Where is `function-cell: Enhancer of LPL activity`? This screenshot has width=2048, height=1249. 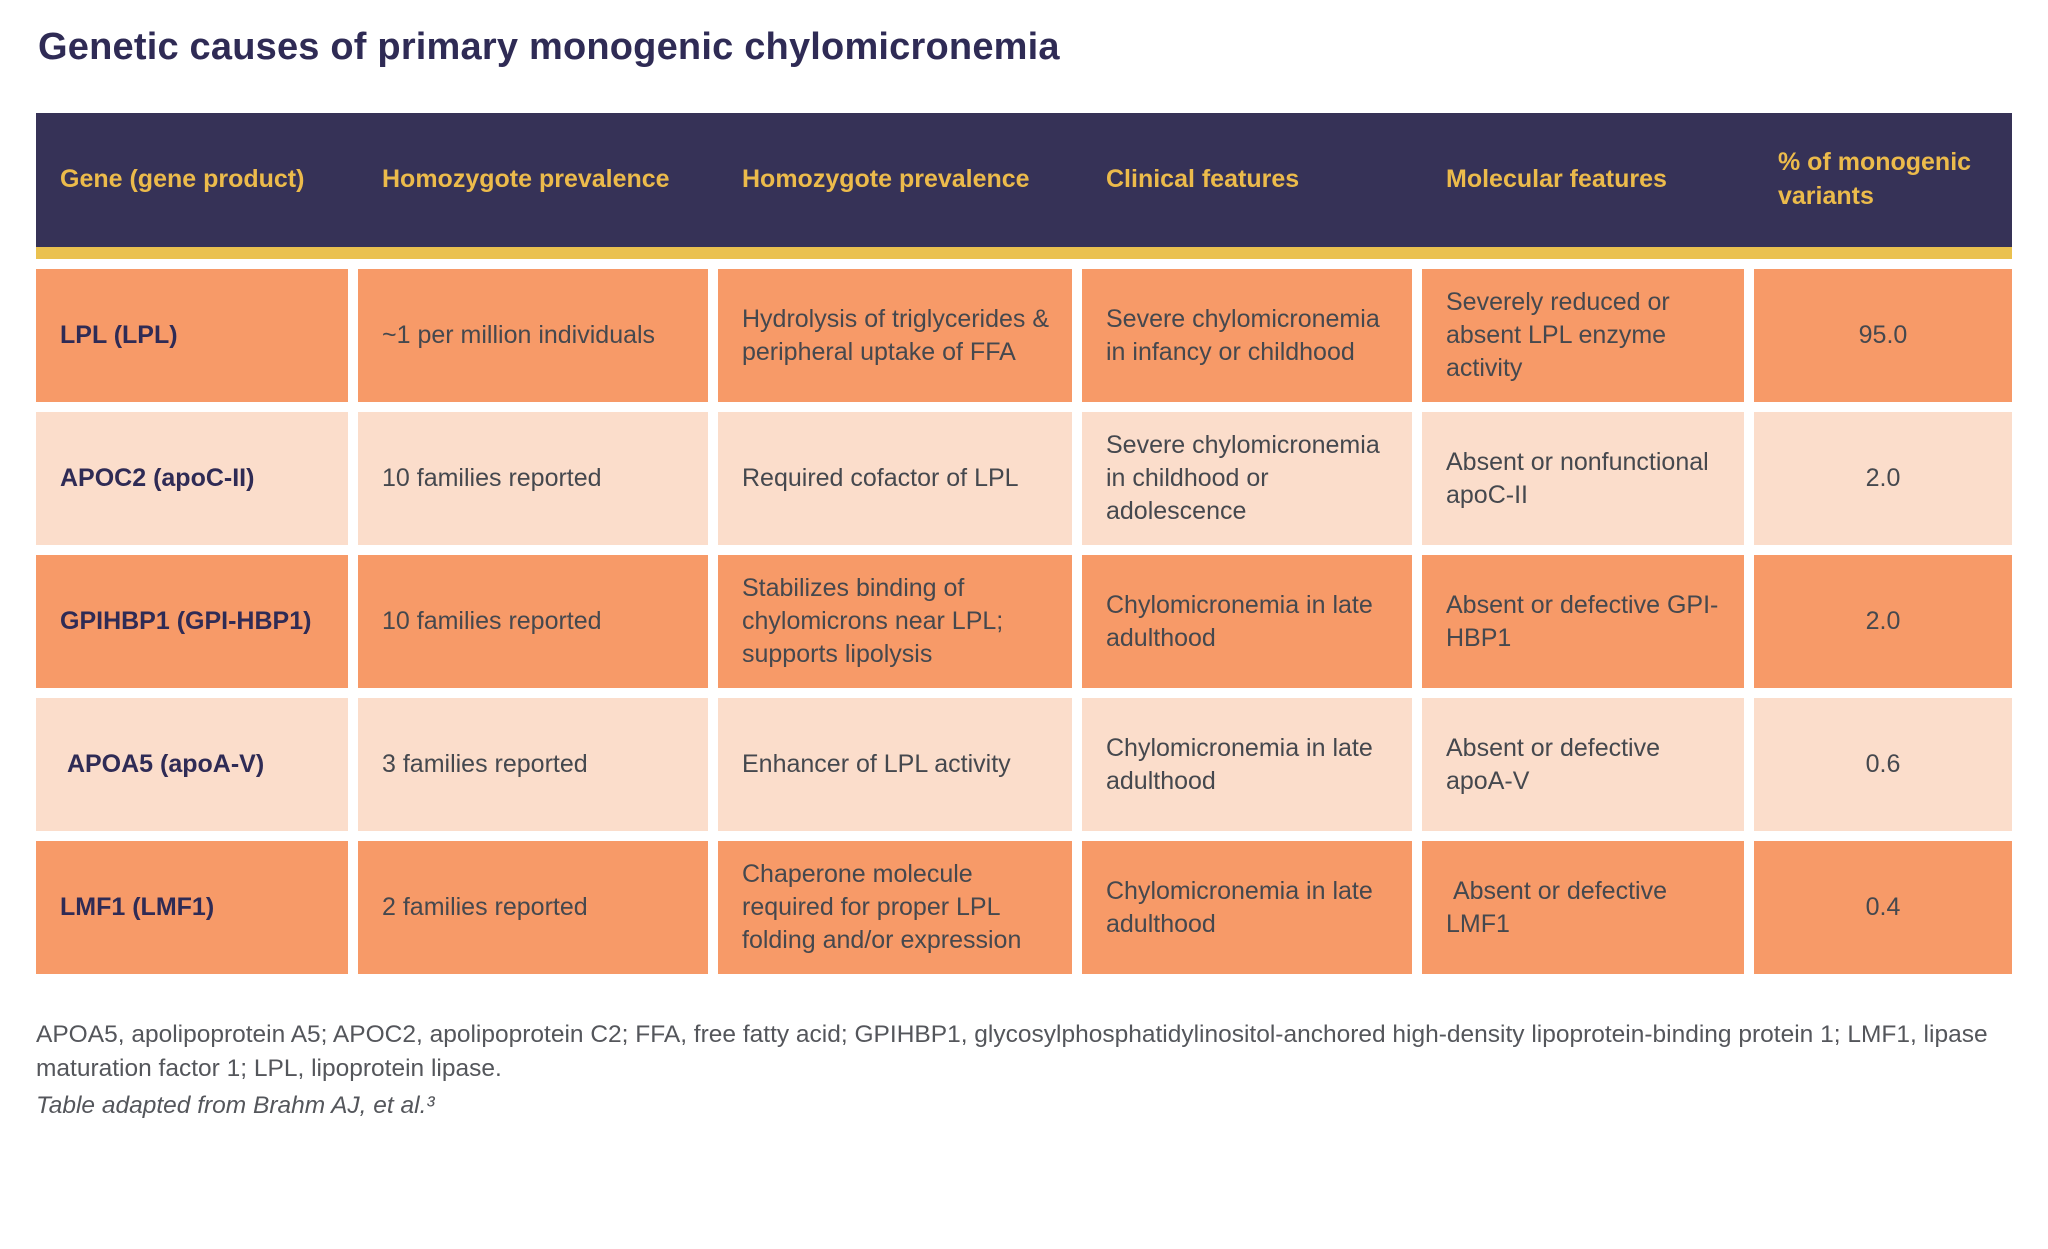
function-cell: Enhancer of LPL activity is located at coordinates (895, 764).